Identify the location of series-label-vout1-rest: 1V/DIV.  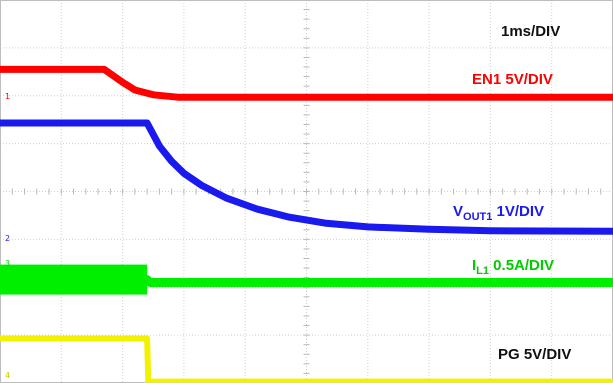
(518, 211).